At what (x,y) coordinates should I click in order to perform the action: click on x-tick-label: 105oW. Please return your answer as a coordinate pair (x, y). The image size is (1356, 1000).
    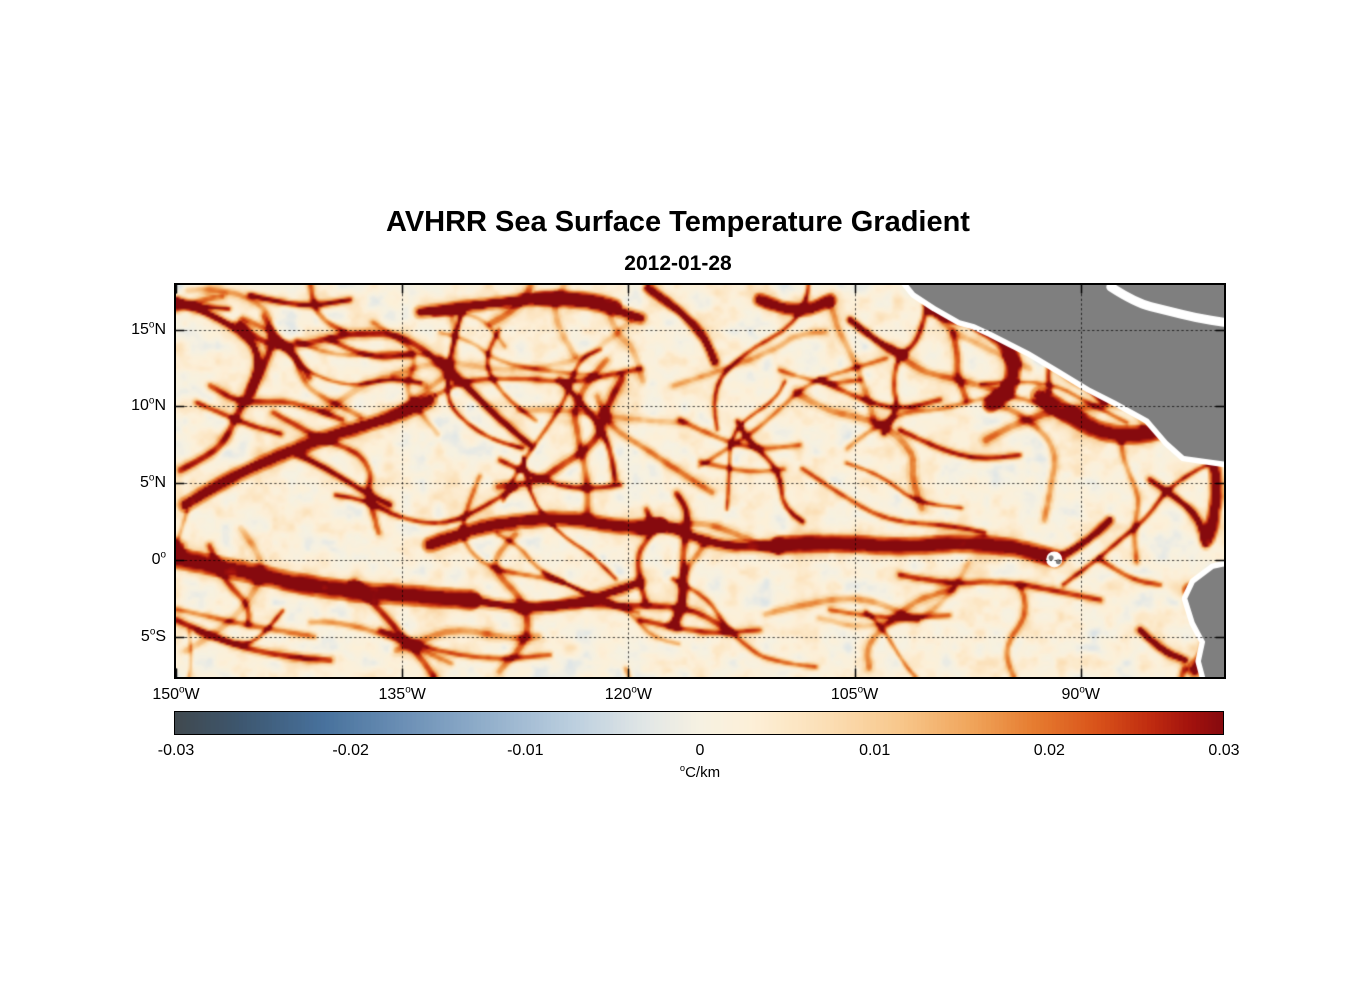
    Looking at the image, I should click on (854, 693).